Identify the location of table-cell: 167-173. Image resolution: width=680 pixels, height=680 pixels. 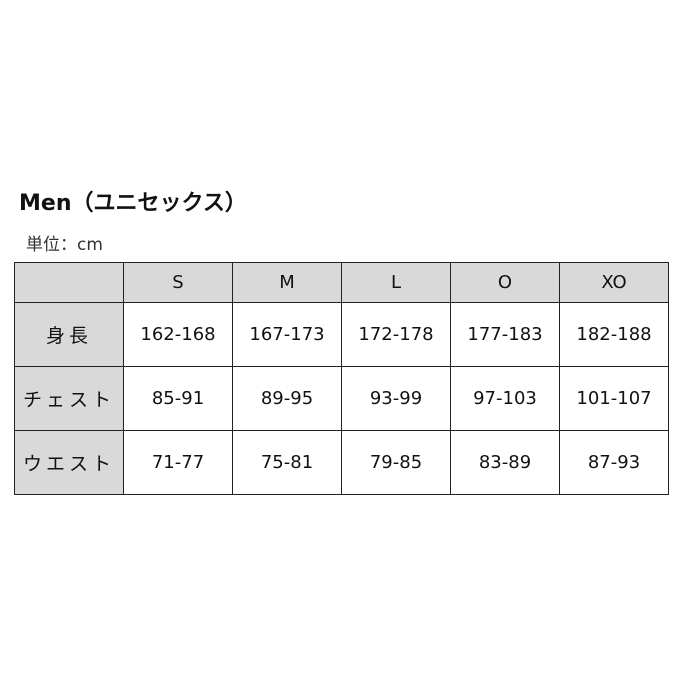
(287, 334).